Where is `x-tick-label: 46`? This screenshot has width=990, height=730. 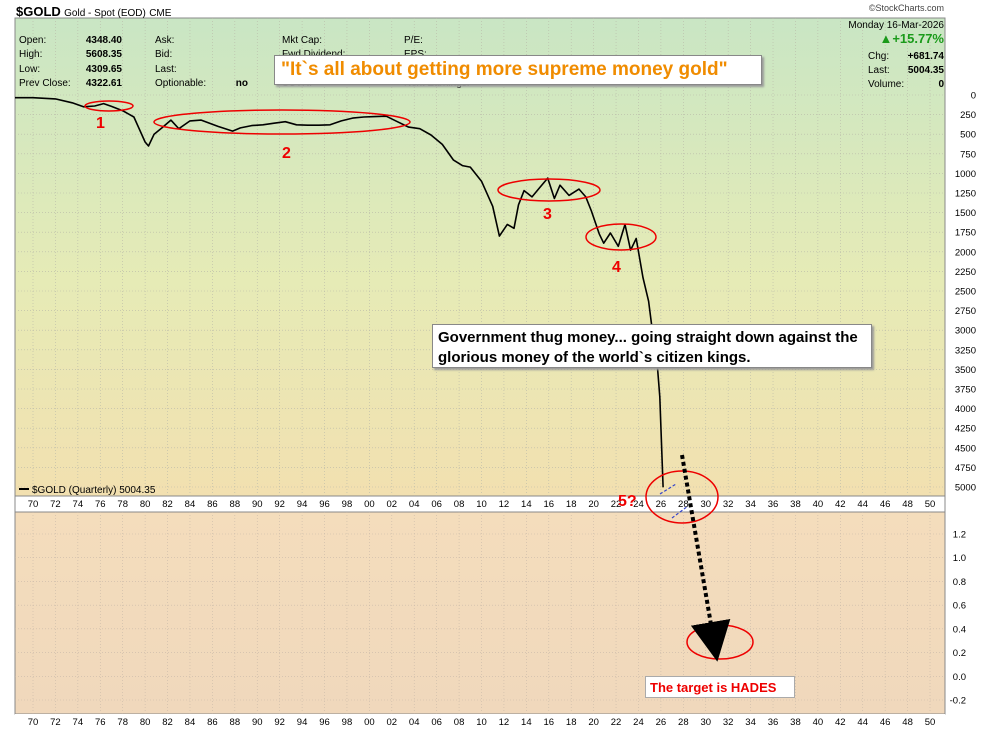
x-tick-label: 46 is located at coordinates (885, 504).